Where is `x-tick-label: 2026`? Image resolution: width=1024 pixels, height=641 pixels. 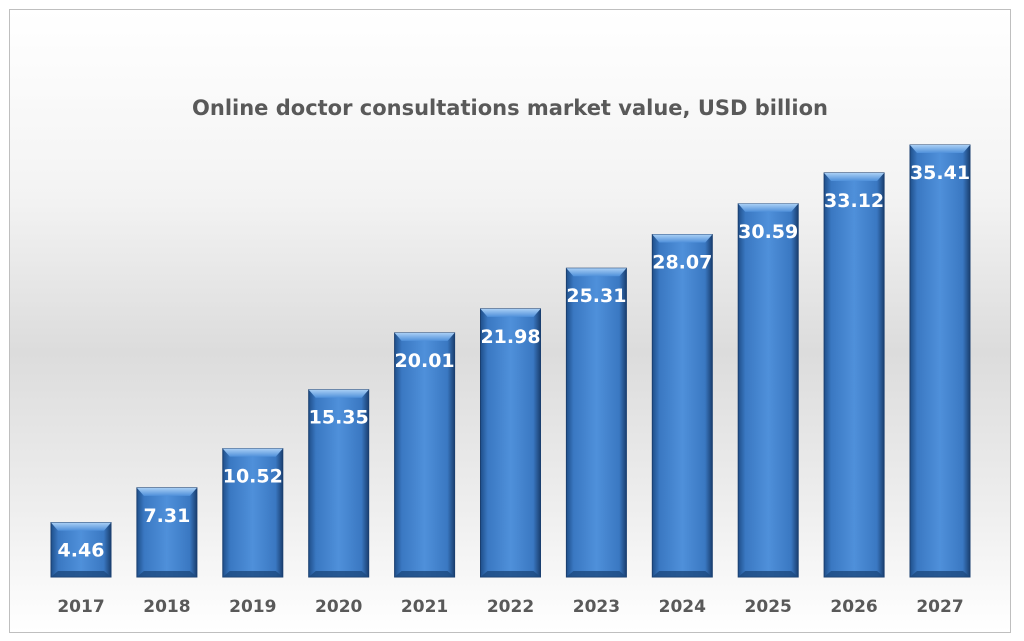
x-tick-label: 2026 is located at coordinates (853, 607).